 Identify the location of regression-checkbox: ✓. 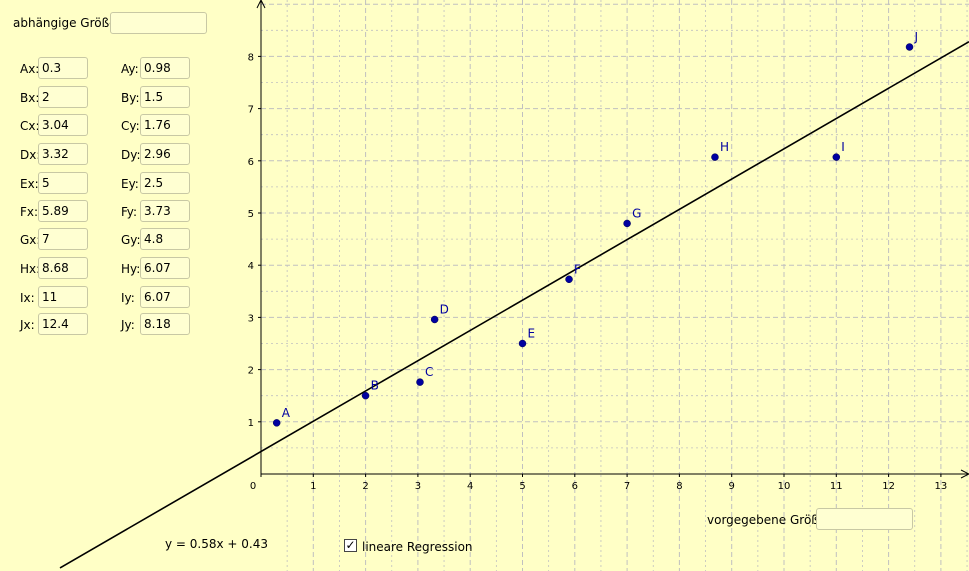
(350, 545).